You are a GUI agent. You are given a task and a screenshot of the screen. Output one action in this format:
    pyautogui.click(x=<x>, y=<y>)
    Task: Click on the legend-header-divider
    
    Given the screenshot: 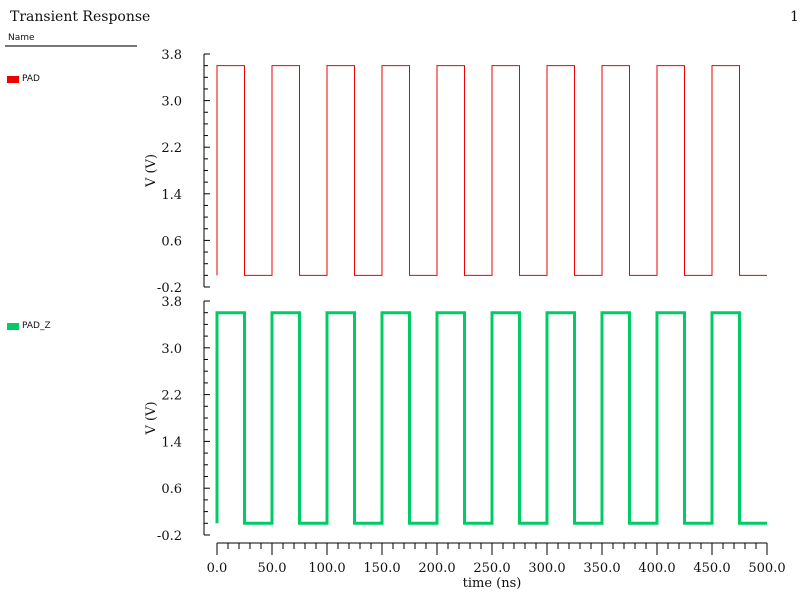 What is the action you would take?
    pyautogui.click(x=71, y=46)
    